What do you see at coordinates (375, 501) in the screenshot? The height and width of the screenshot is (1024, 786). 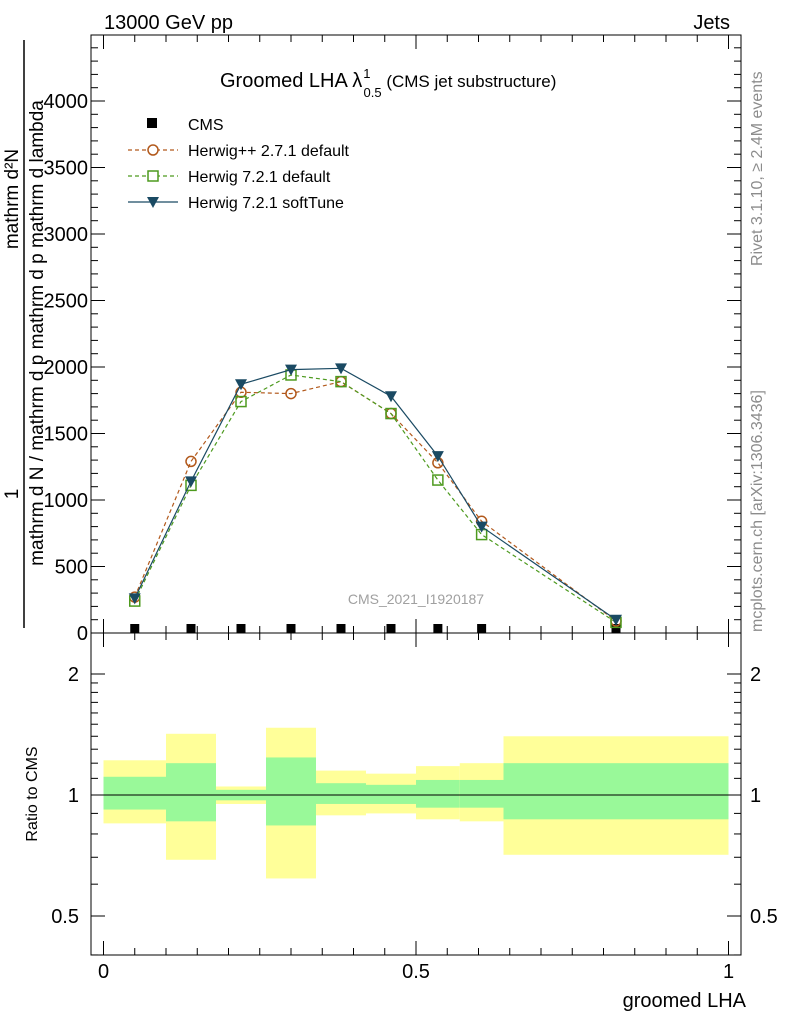 I see `series-line-herwig-2-7-1-default` at bounding box center [375, 501].